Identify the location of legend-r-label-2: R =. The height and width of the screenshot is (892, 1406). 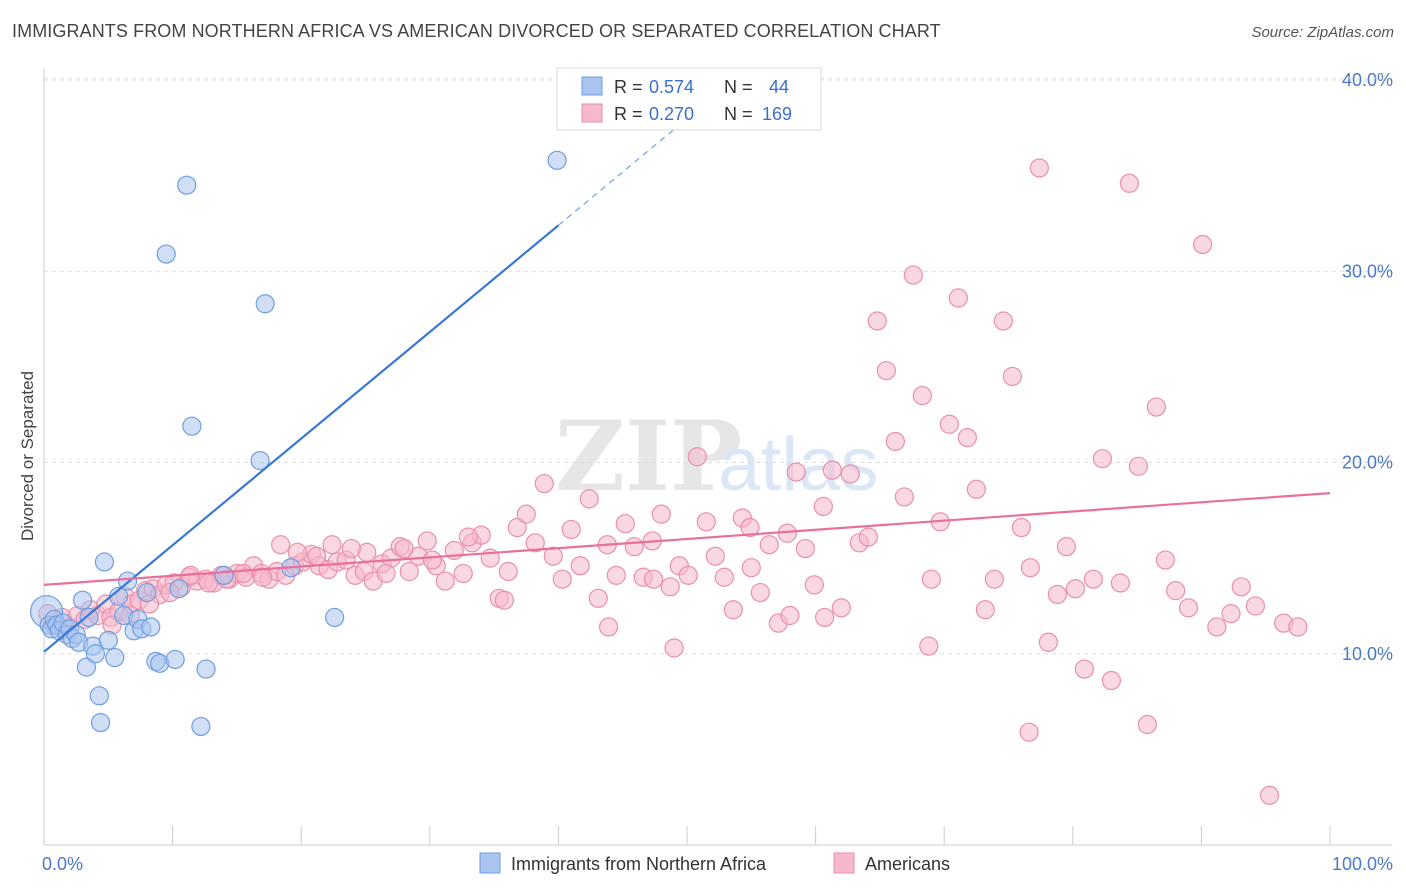
(628, 114).